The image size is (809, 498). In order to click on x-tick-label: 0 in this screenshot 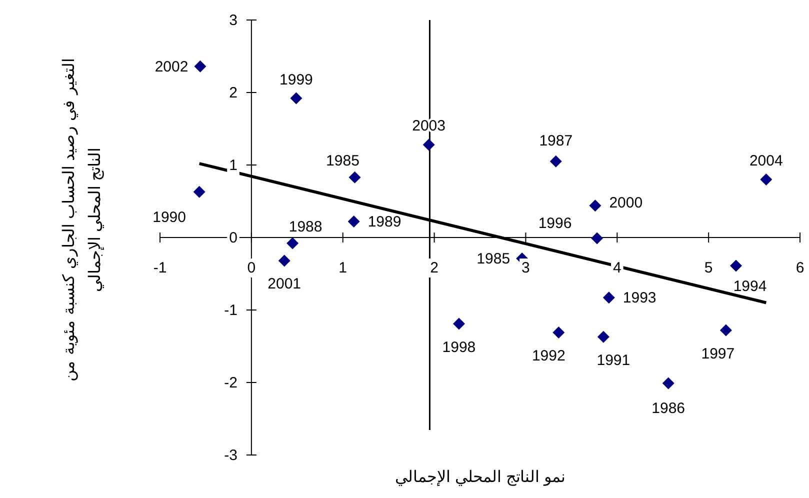, I will do `click(251, 268)`.